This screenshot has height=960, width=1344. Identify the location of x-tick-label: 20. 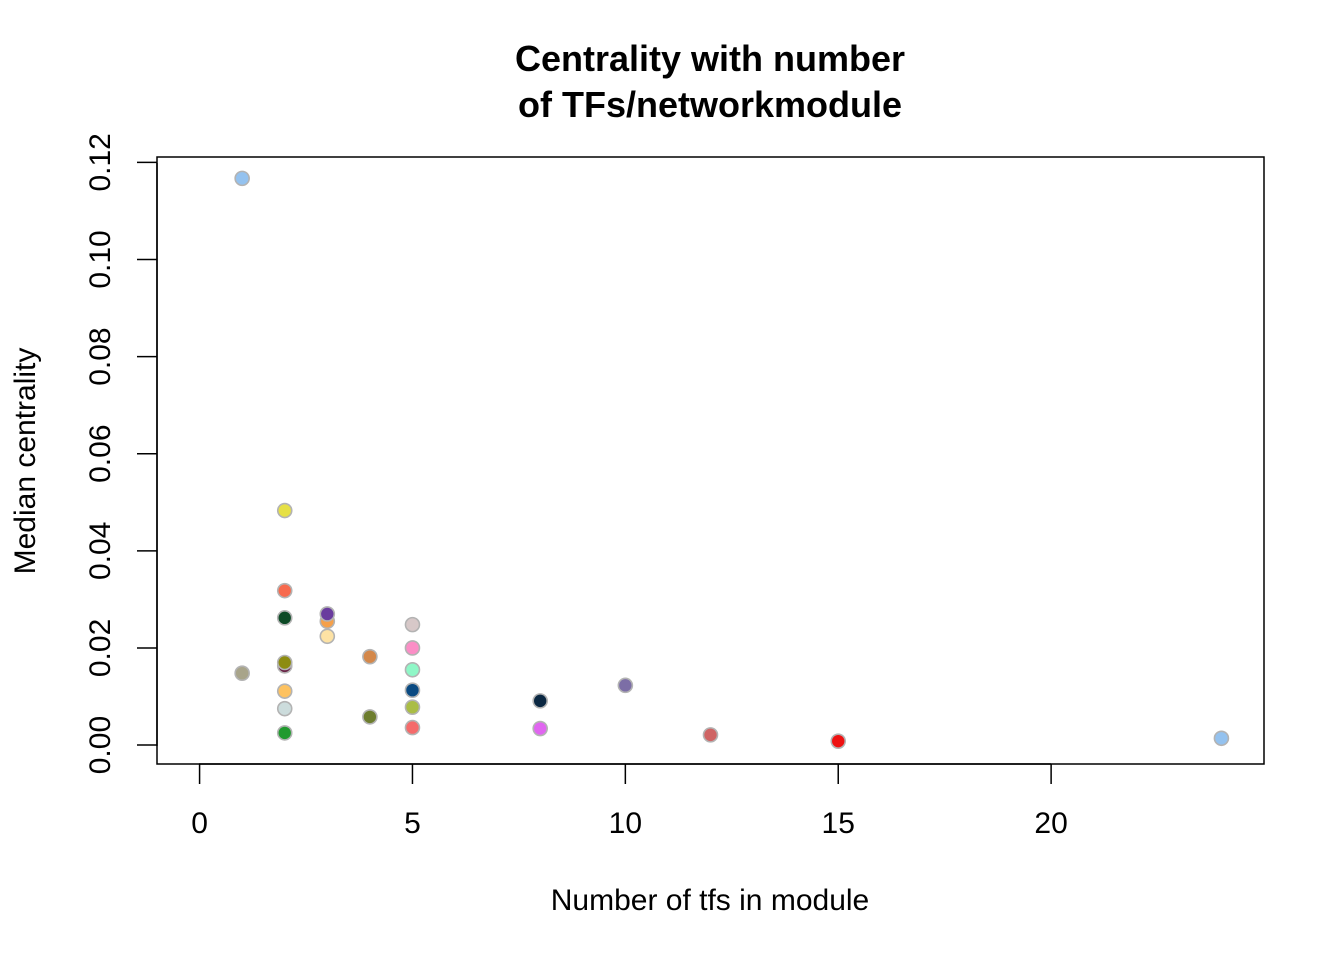
(1050, 823).